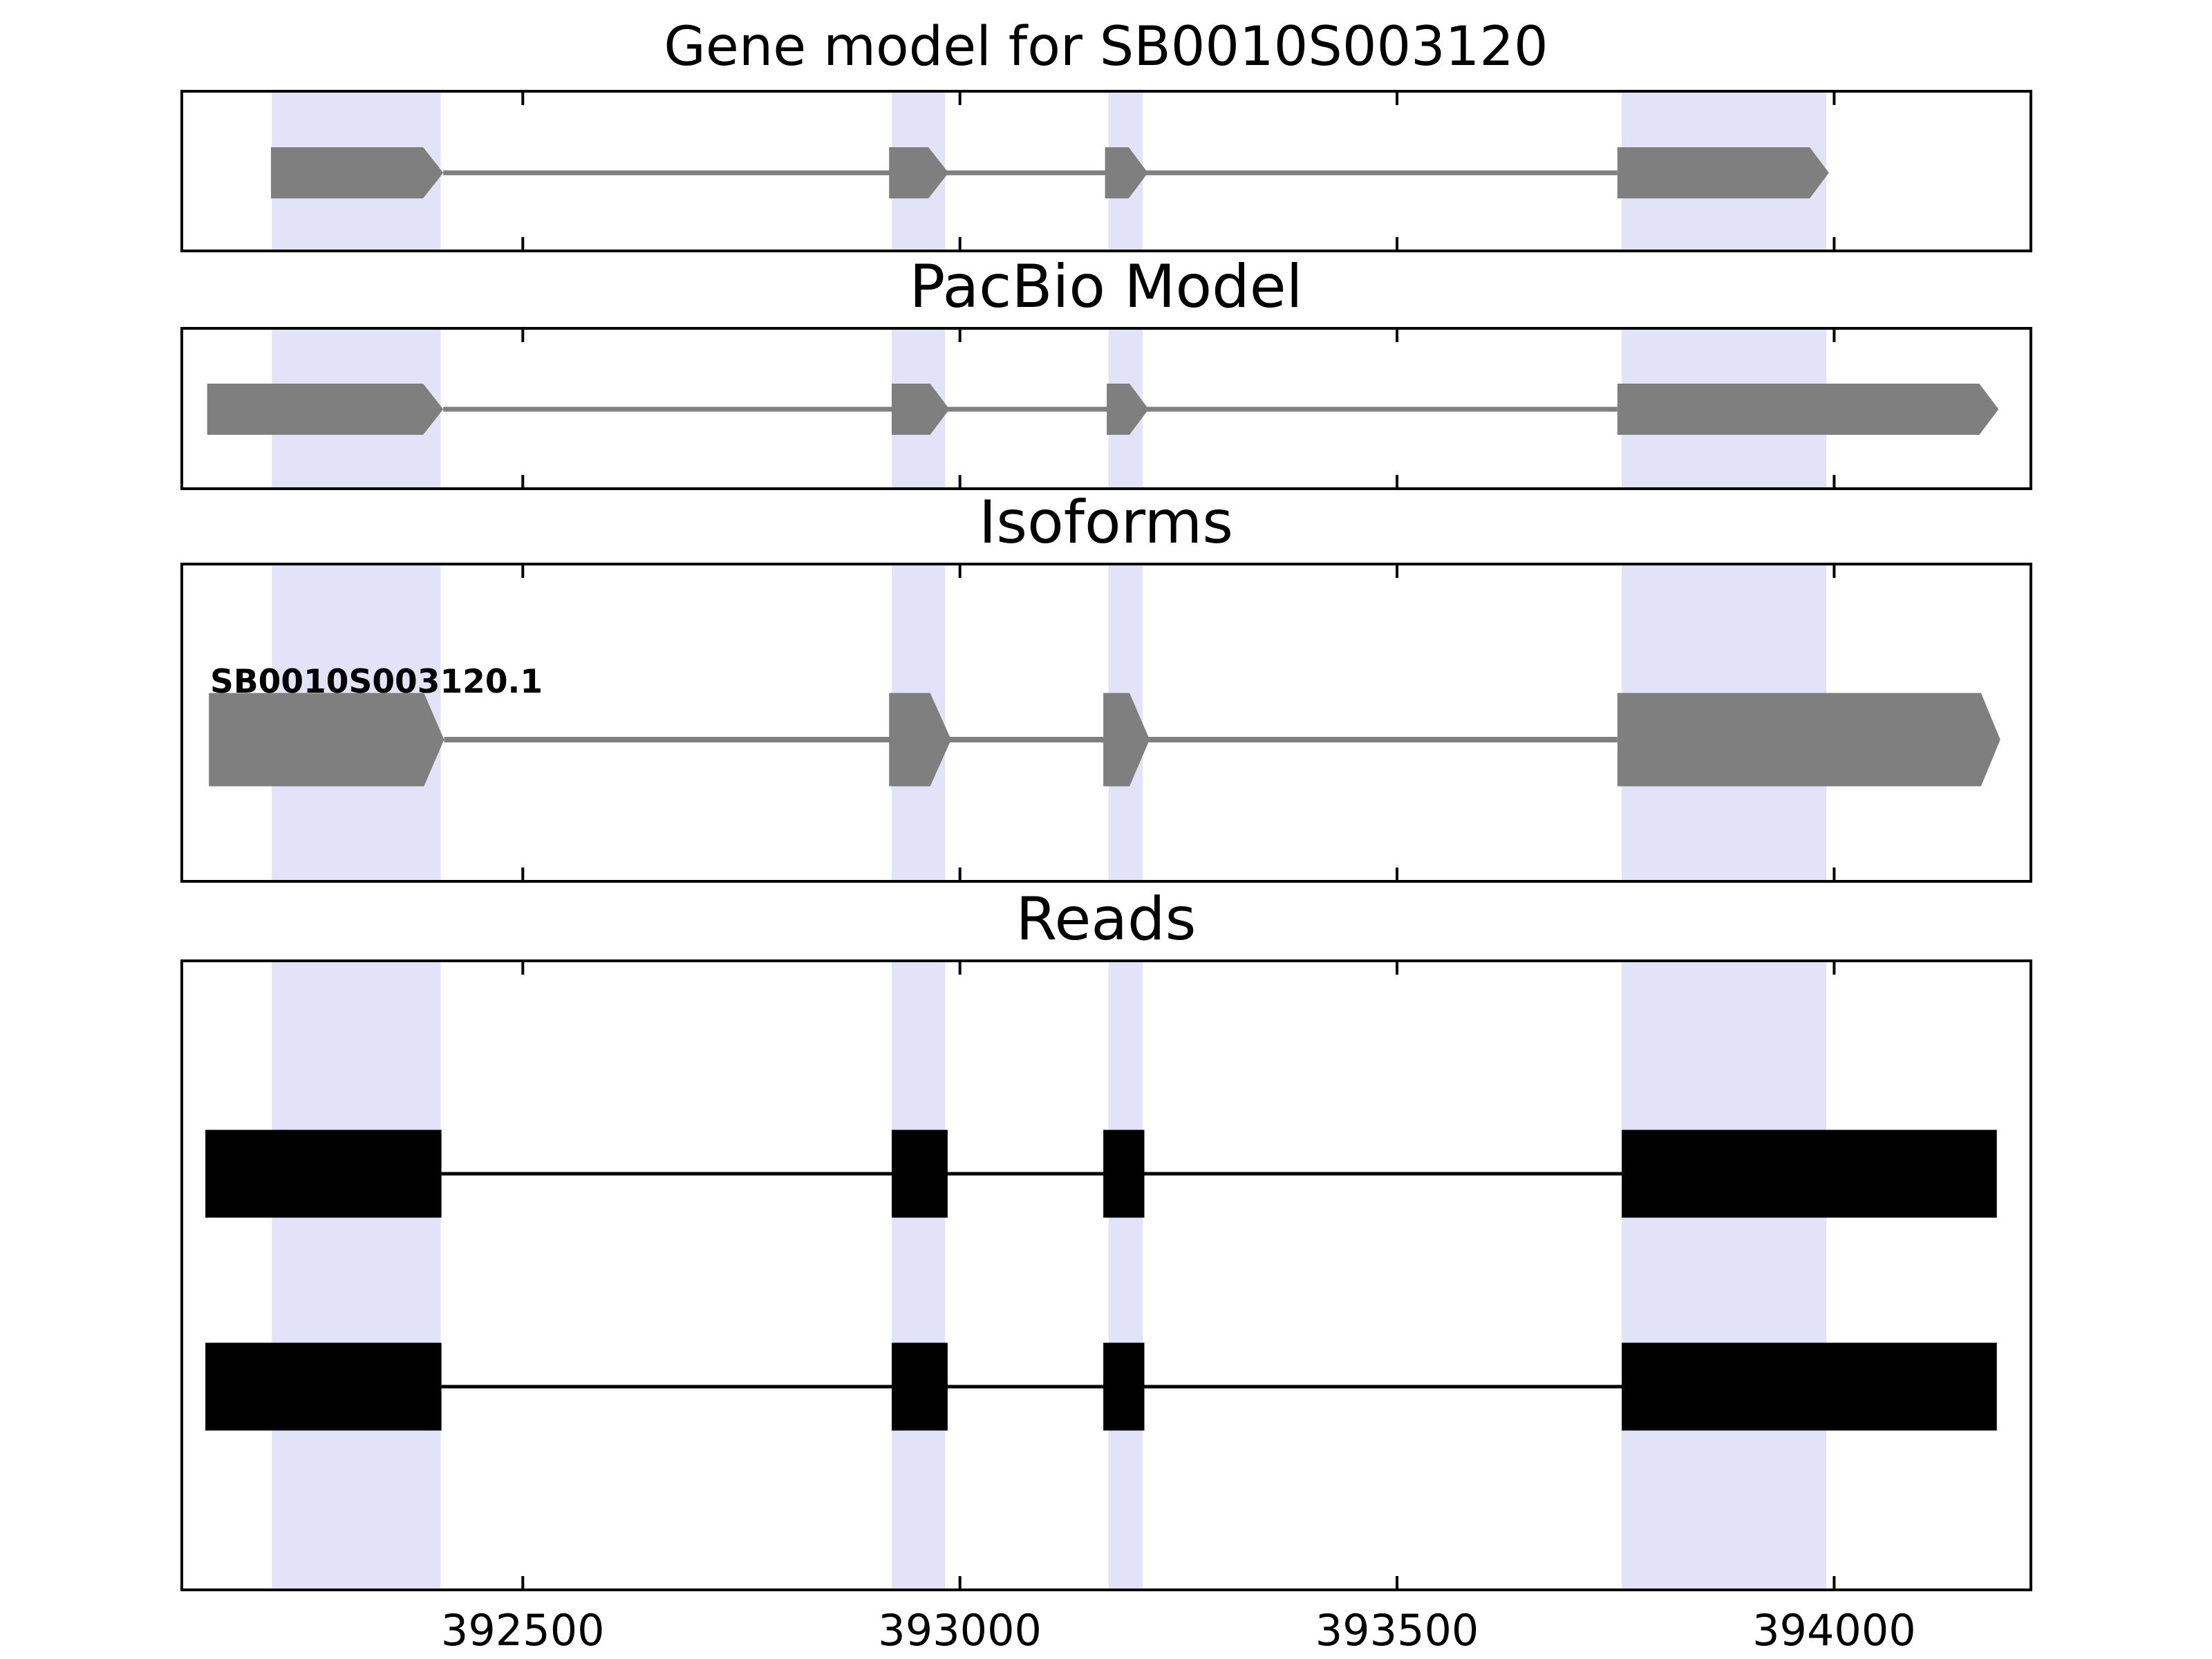  I want to click on isoform-label: SB0010S003120.1, so click(377, 682).